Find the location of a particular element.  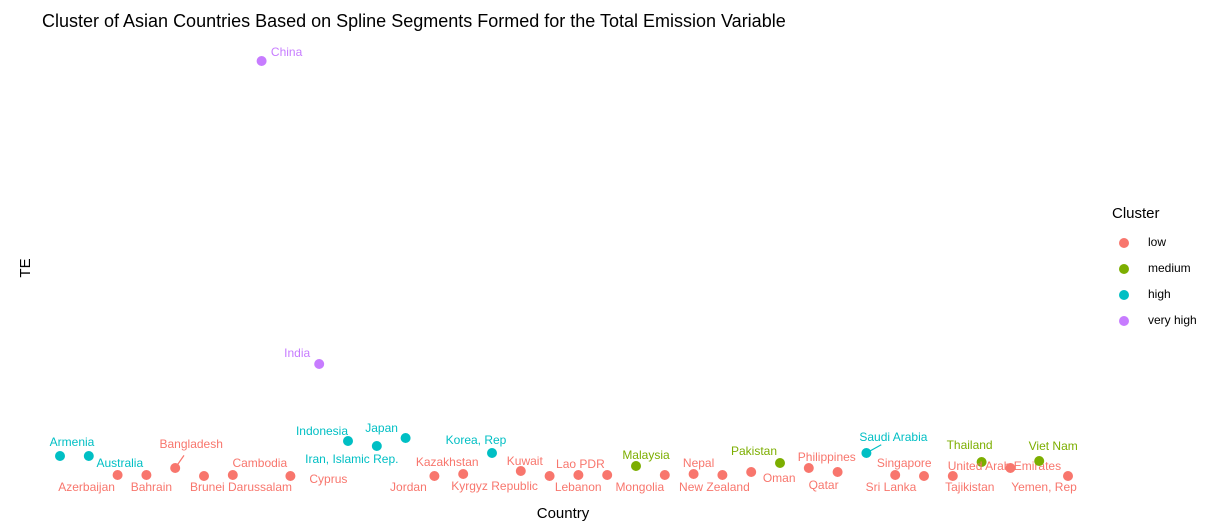

point-label: Lebanon is located at coordinates (578, 487).